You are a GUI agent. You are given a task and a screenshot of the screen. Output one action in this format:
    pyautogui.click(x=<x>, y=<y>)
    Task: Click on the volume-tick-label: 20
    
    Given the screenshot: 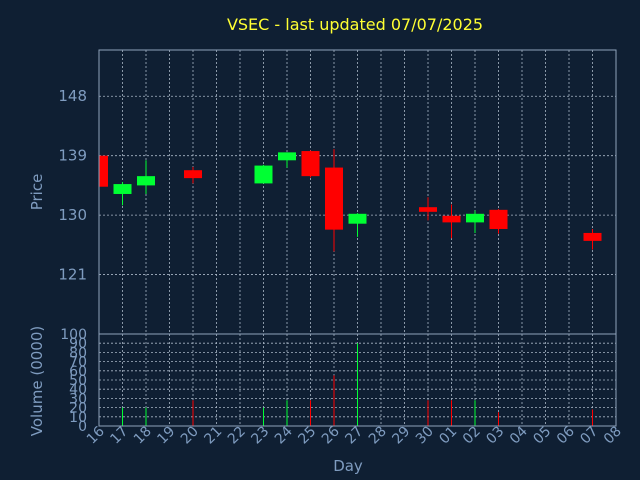 What is the action you would take?
    pyautogui.click(x=78, y=409)
    